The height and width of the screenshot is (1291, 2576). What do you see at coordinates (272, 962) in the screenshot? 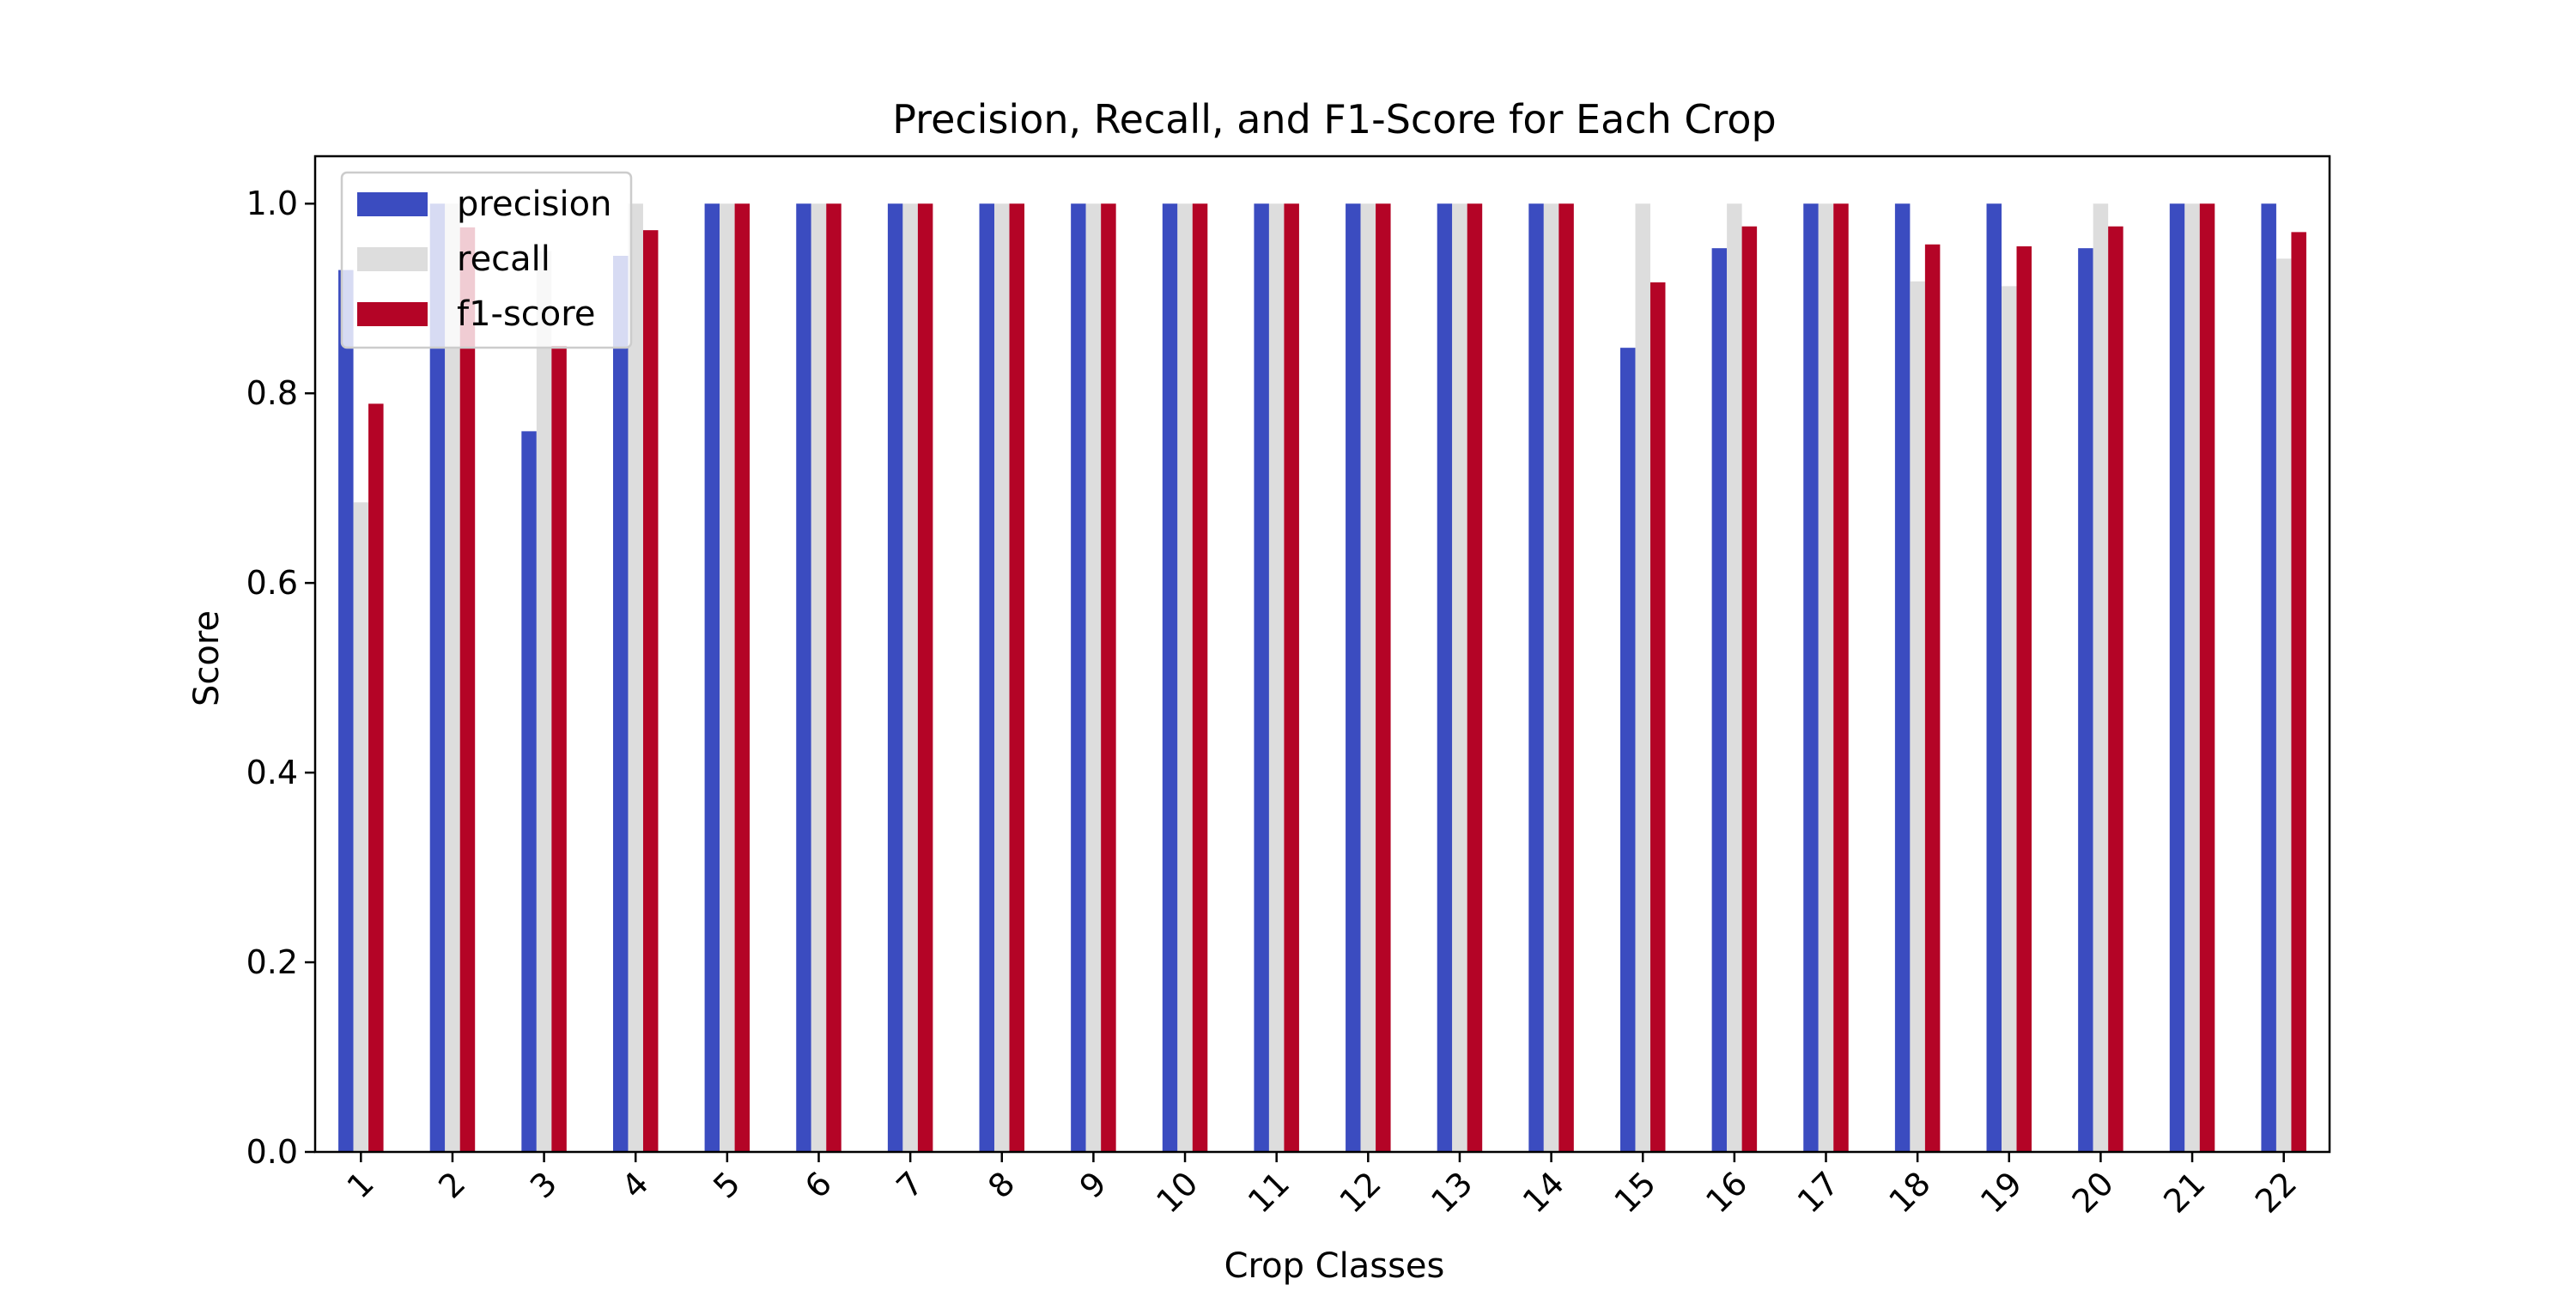
I see `y-tick-label: 0.2` at bounding box center [272, 962].